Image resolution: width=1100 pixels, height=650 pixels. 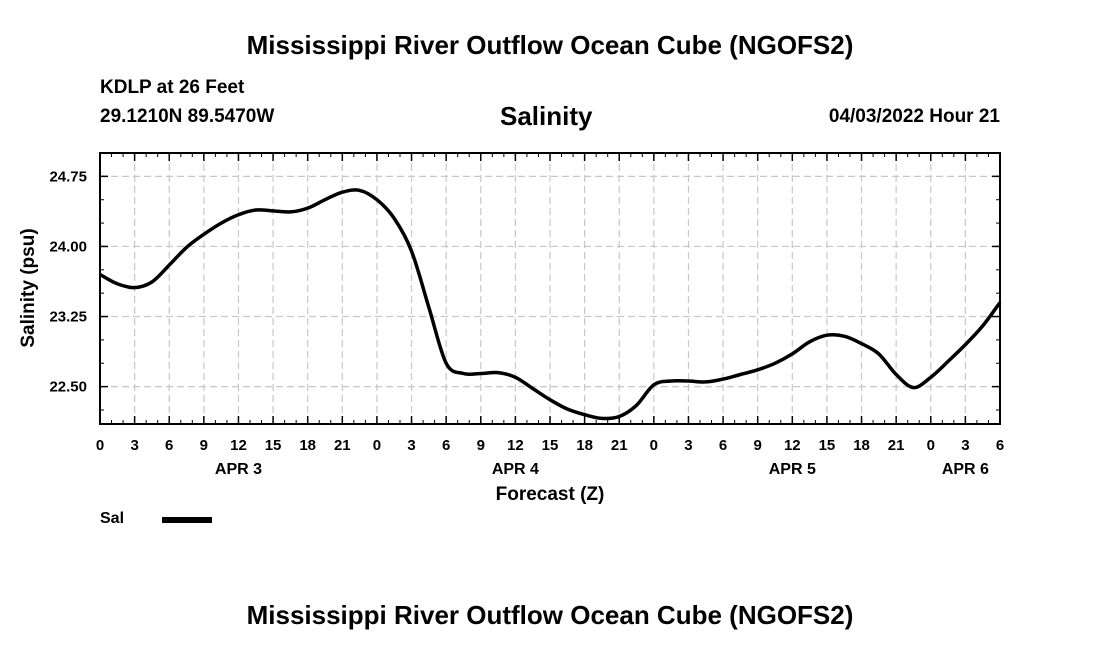 I want to click on y-axis-title: Salinity (psu), so click(x=28, y=287).